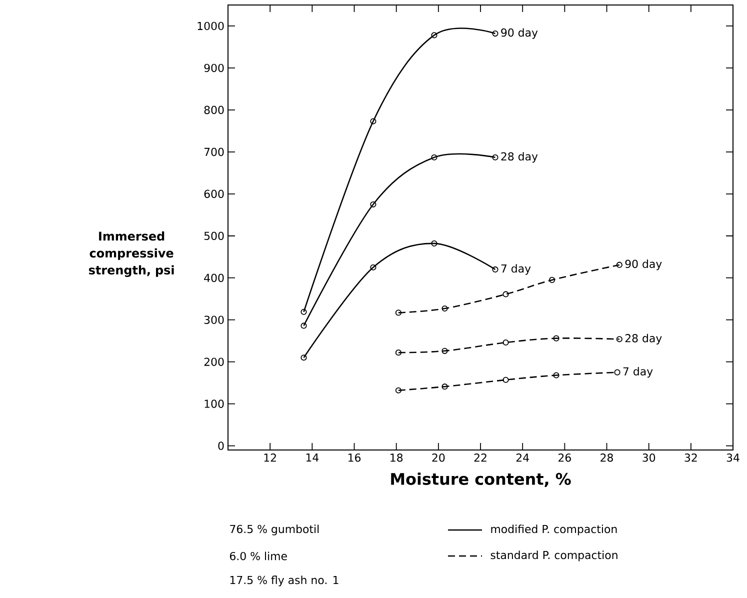 The width and height of the screenshot is (747, 598). Describe the element at coordinates (221, 446) in the screenshot. I see `y-tick-label: 0` at that location.